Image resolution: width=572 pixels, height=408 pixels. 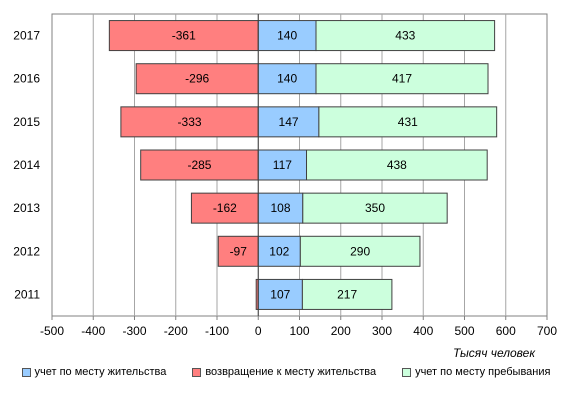 I want to click on data-label: 438, so click(x=397, y=165).